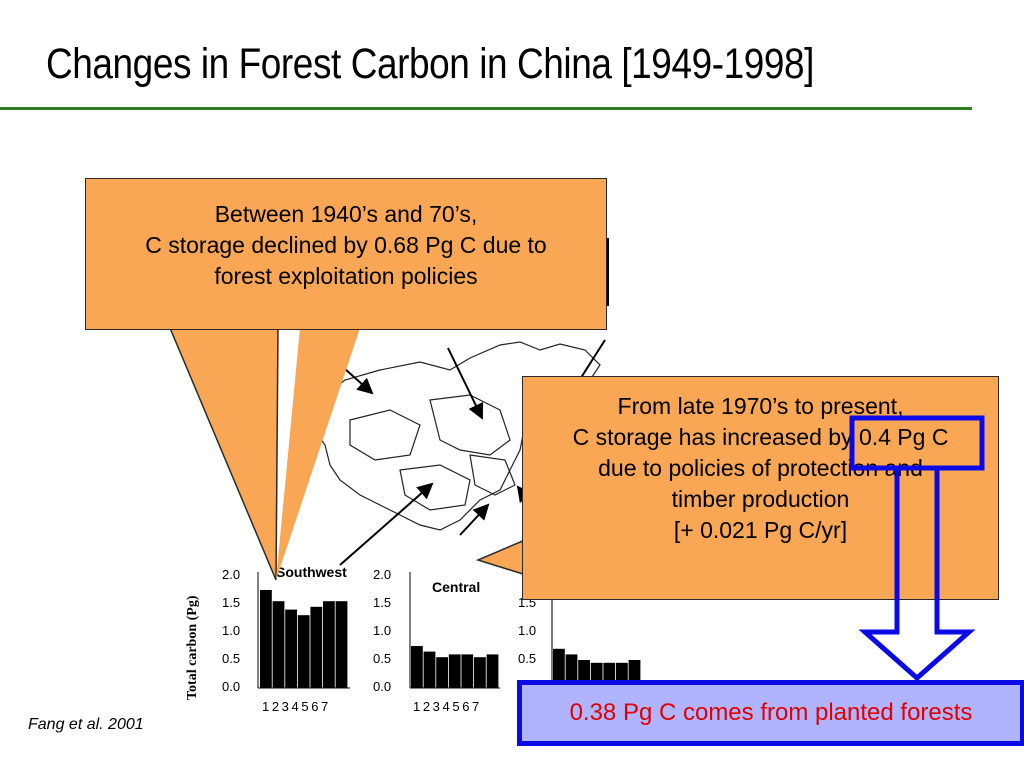 This screenshot has width=1024, height=768. What do you see at coordinates (346, 245) in the screenshot?
I see `callout-line: C storage declined by 0.68 Pg C due to` at bounding box center [346, 245].